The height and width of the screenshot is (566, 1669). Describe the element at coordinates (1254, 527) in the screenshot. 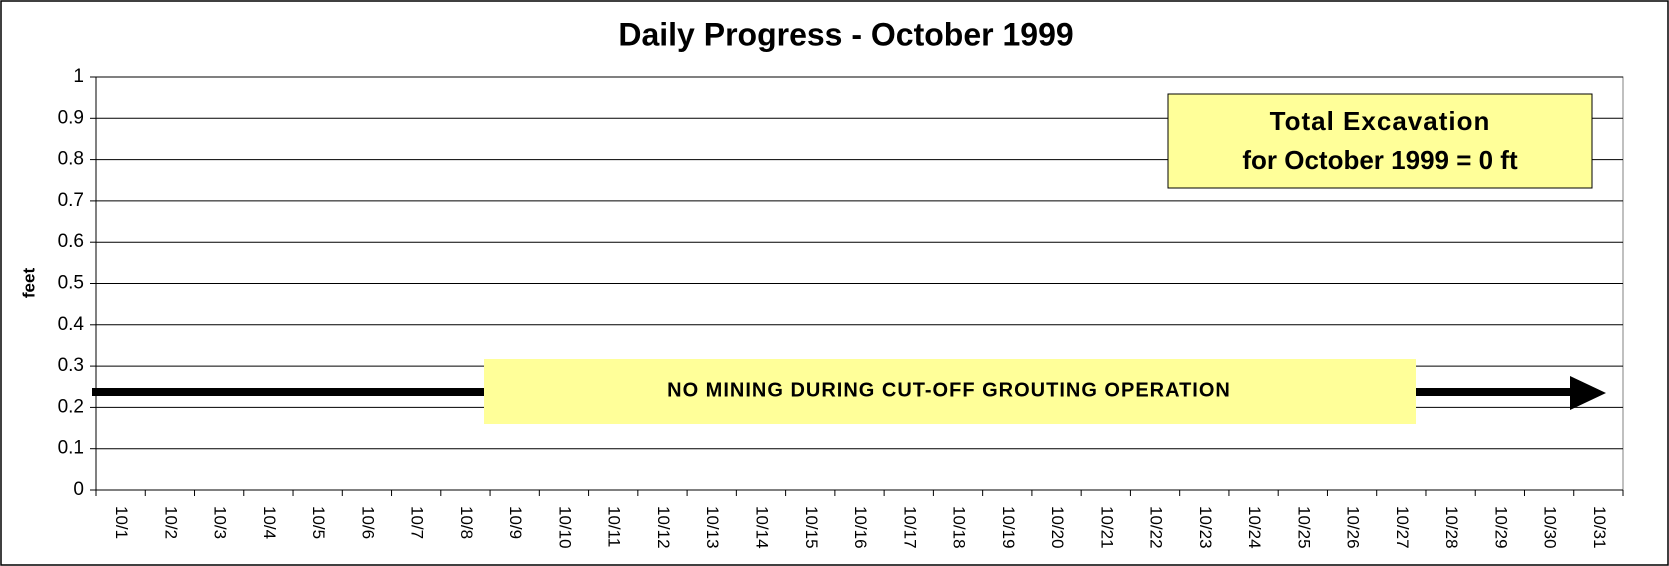

I see `x-tick-label: 10/24` at that location.